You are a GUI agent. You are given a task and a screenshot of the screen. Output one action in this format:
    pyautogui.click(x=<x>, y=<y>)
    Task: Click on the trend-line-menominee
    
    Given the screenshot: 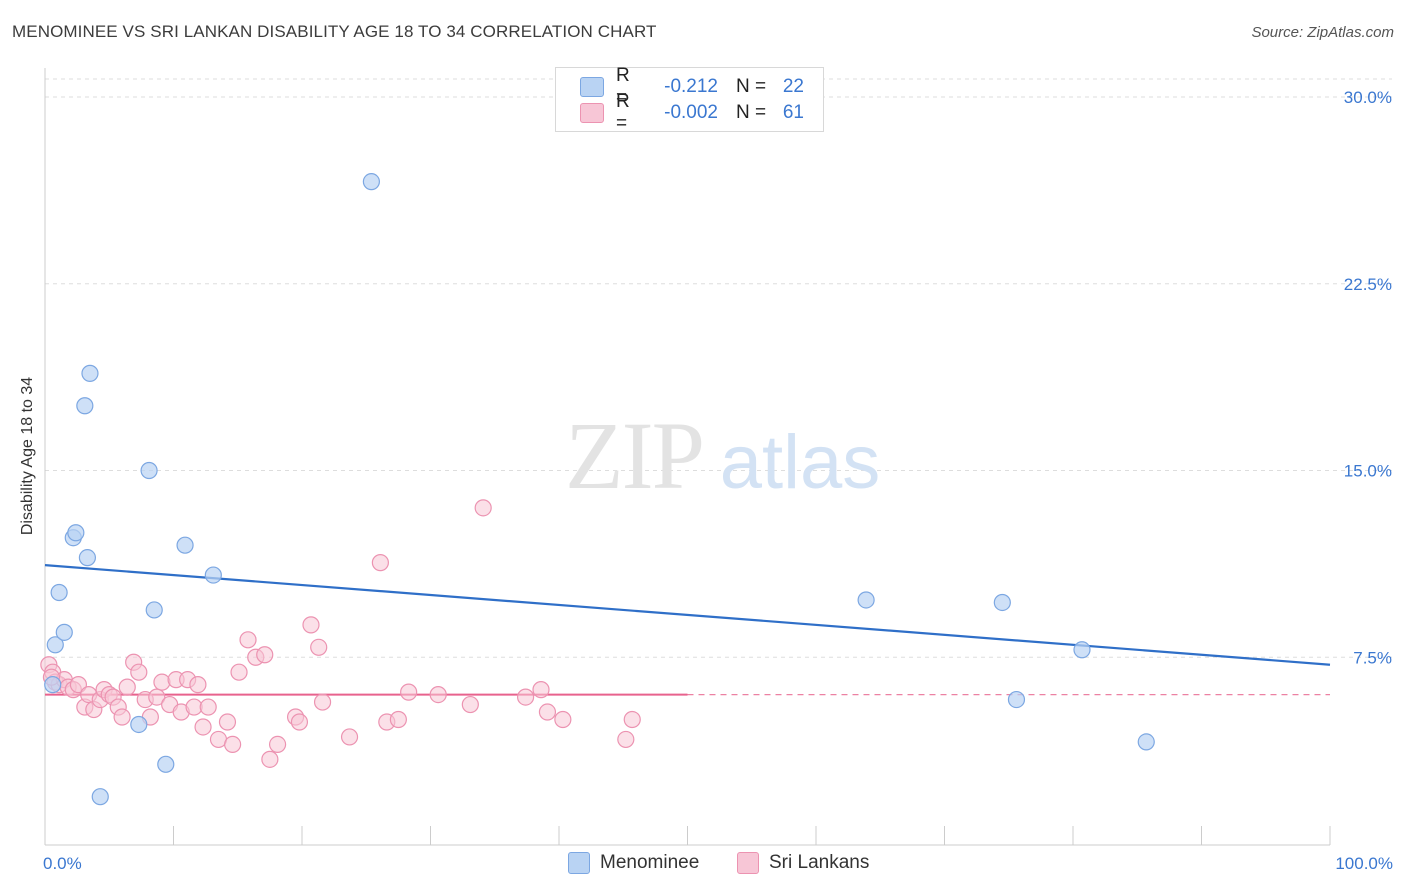 What is the action you would take?
    pyautogui.click(x=687, y=615)
    